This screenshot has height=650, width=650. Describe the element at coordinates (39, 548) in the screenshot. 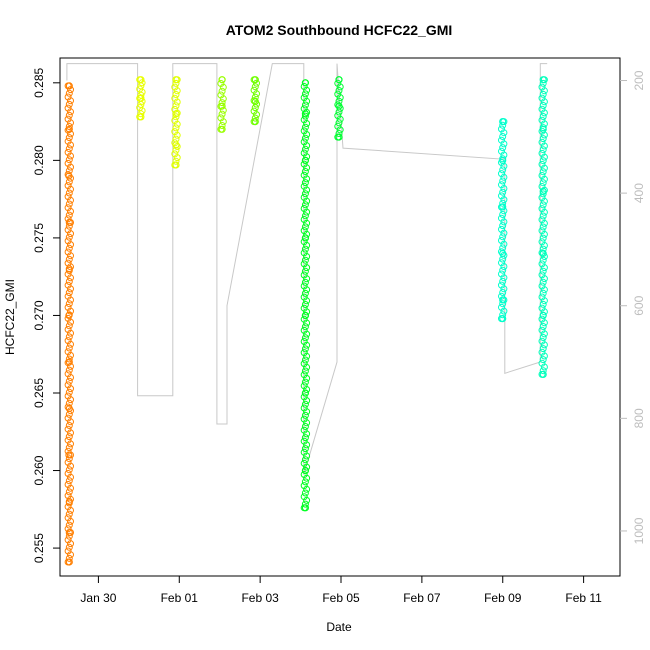

I see `y-tick-label: 0.255` at that location.